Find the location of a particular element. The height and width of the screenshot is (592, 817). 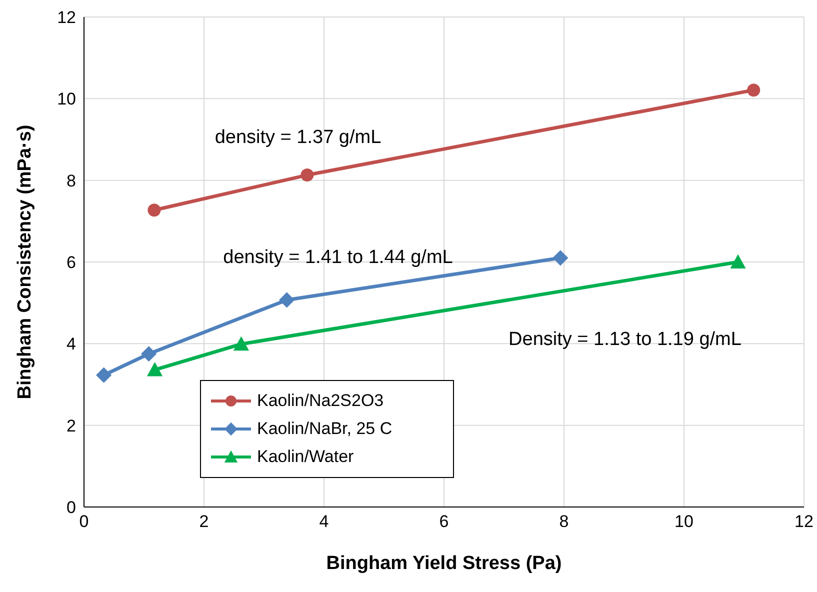

legend-label: Kaolin/Water is located at coordinates (305, 457).